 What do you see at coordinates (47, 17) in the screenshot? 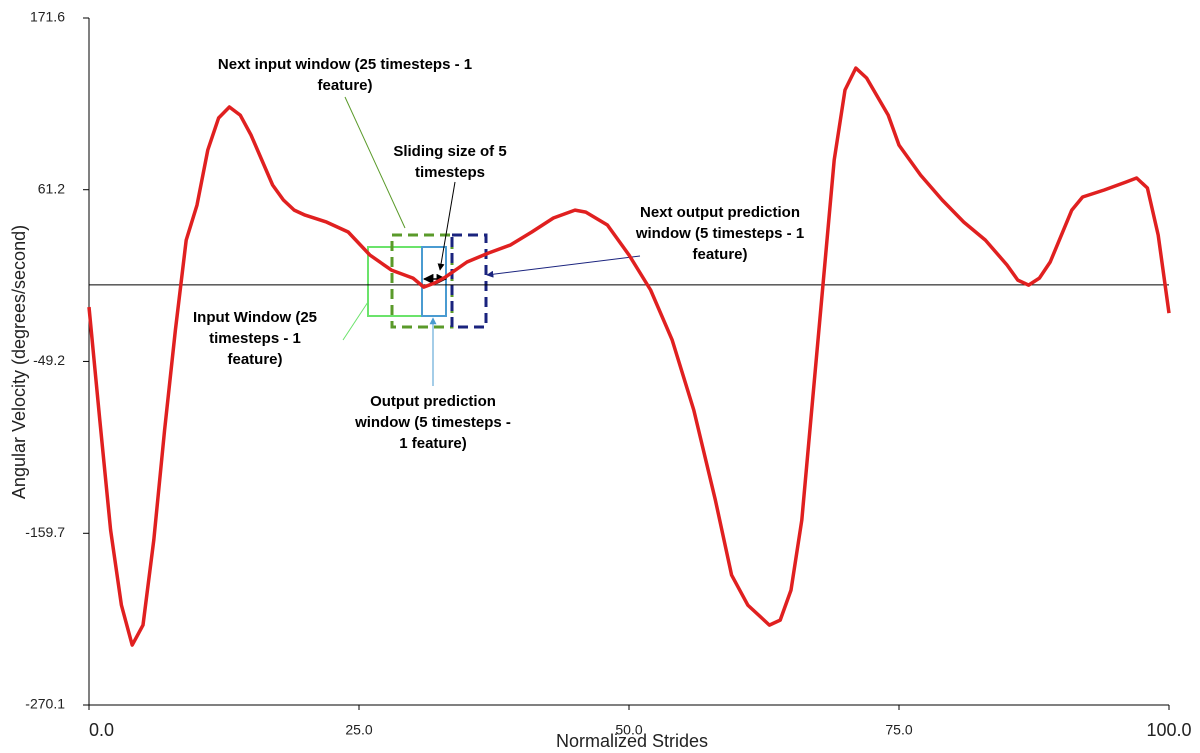
I see `y-tick-label: 171.6` at bounding box center [47, 17].